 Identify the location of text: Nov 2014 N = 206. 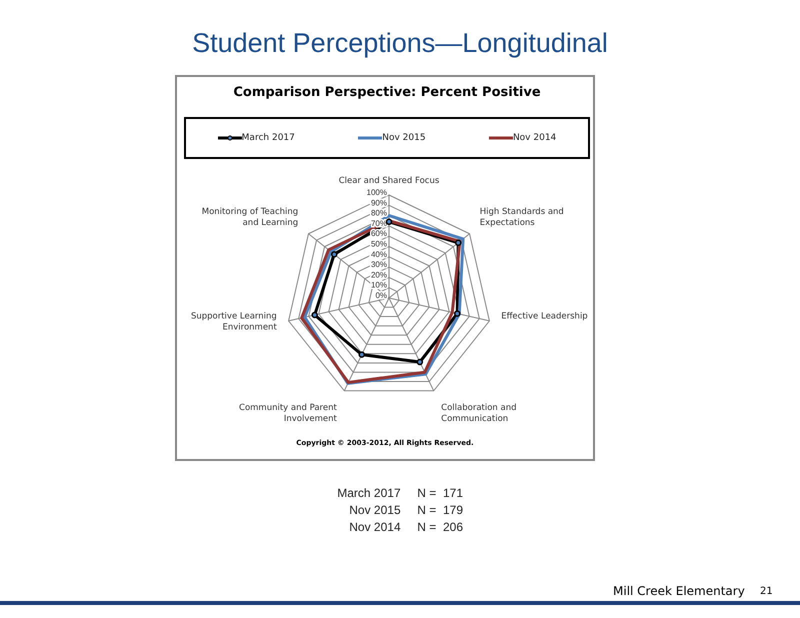
(405, 527).